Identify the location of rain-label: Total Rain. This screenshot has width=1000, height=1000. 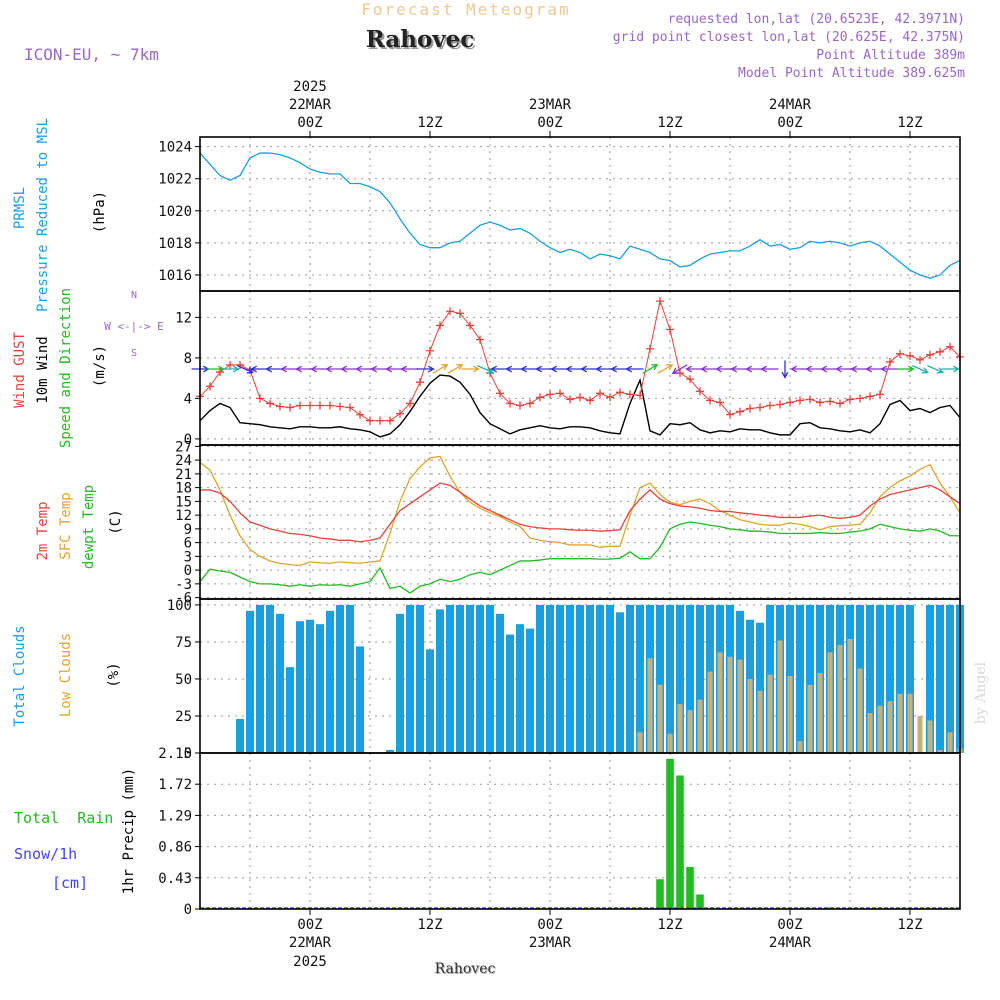
(63, 818).